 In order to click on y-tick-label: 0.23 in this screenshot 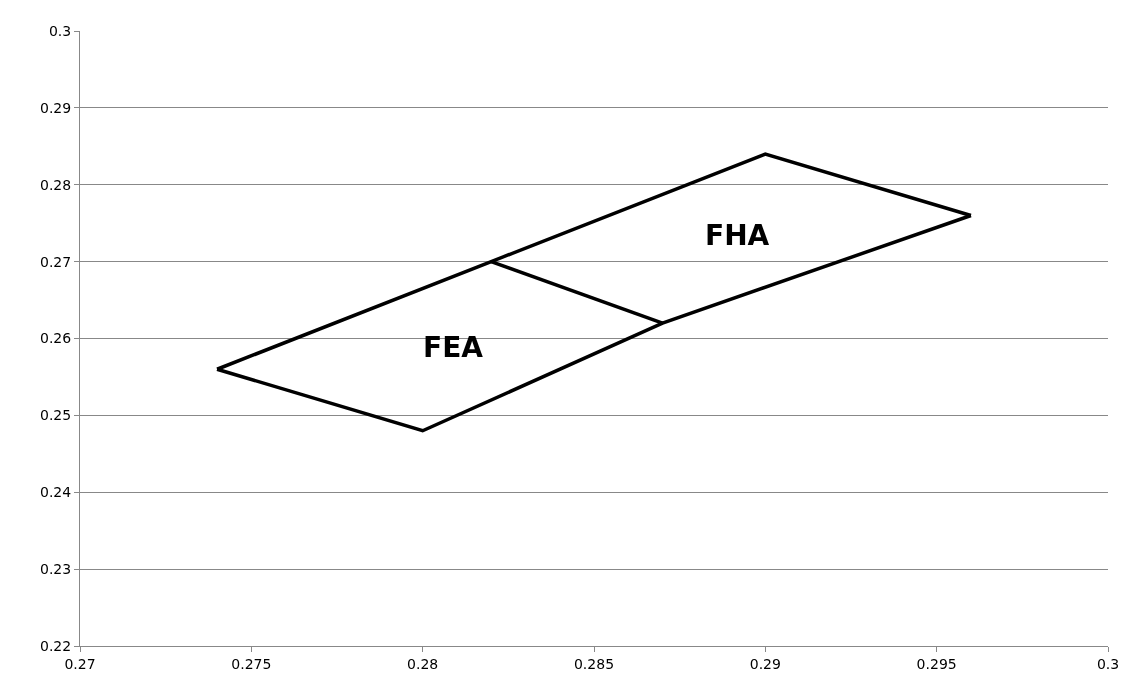, I will do `click(56, 569)`.